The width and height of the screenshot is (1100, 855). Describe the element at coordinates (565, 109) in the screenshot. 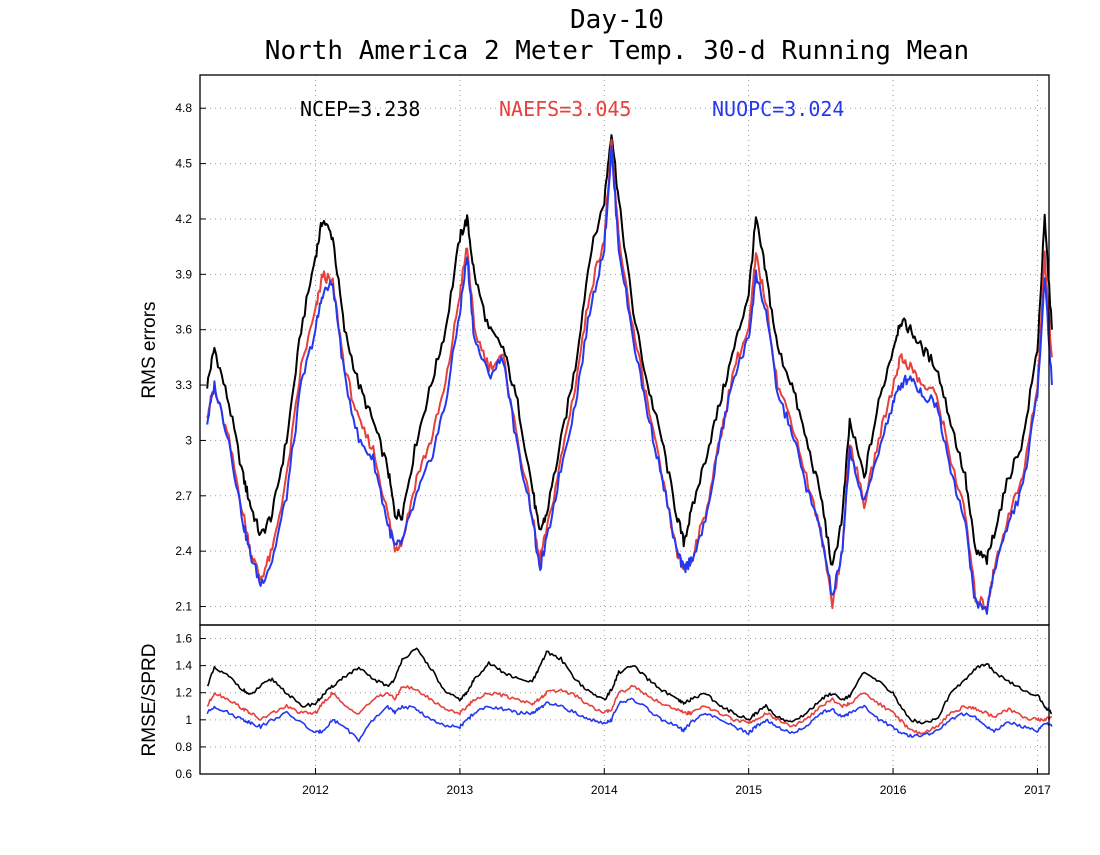

I see `legend-naefs: NAEFS=3.045` at that location.